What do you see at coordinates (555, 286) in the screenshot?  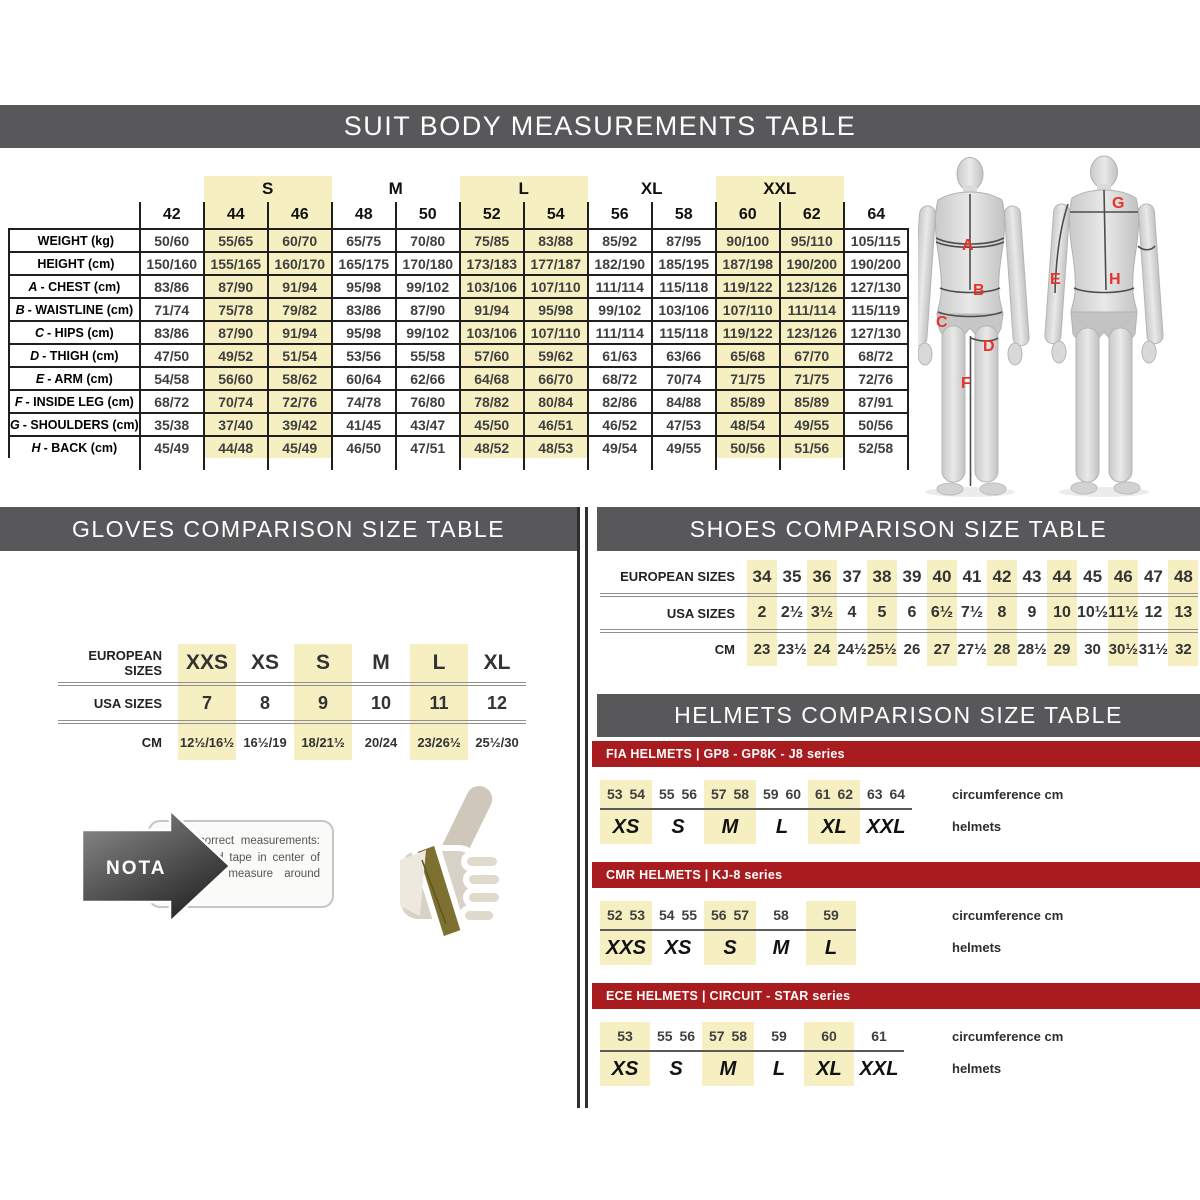 I see `suit-value-cell: 107/110` at bounding box center [555, 286].